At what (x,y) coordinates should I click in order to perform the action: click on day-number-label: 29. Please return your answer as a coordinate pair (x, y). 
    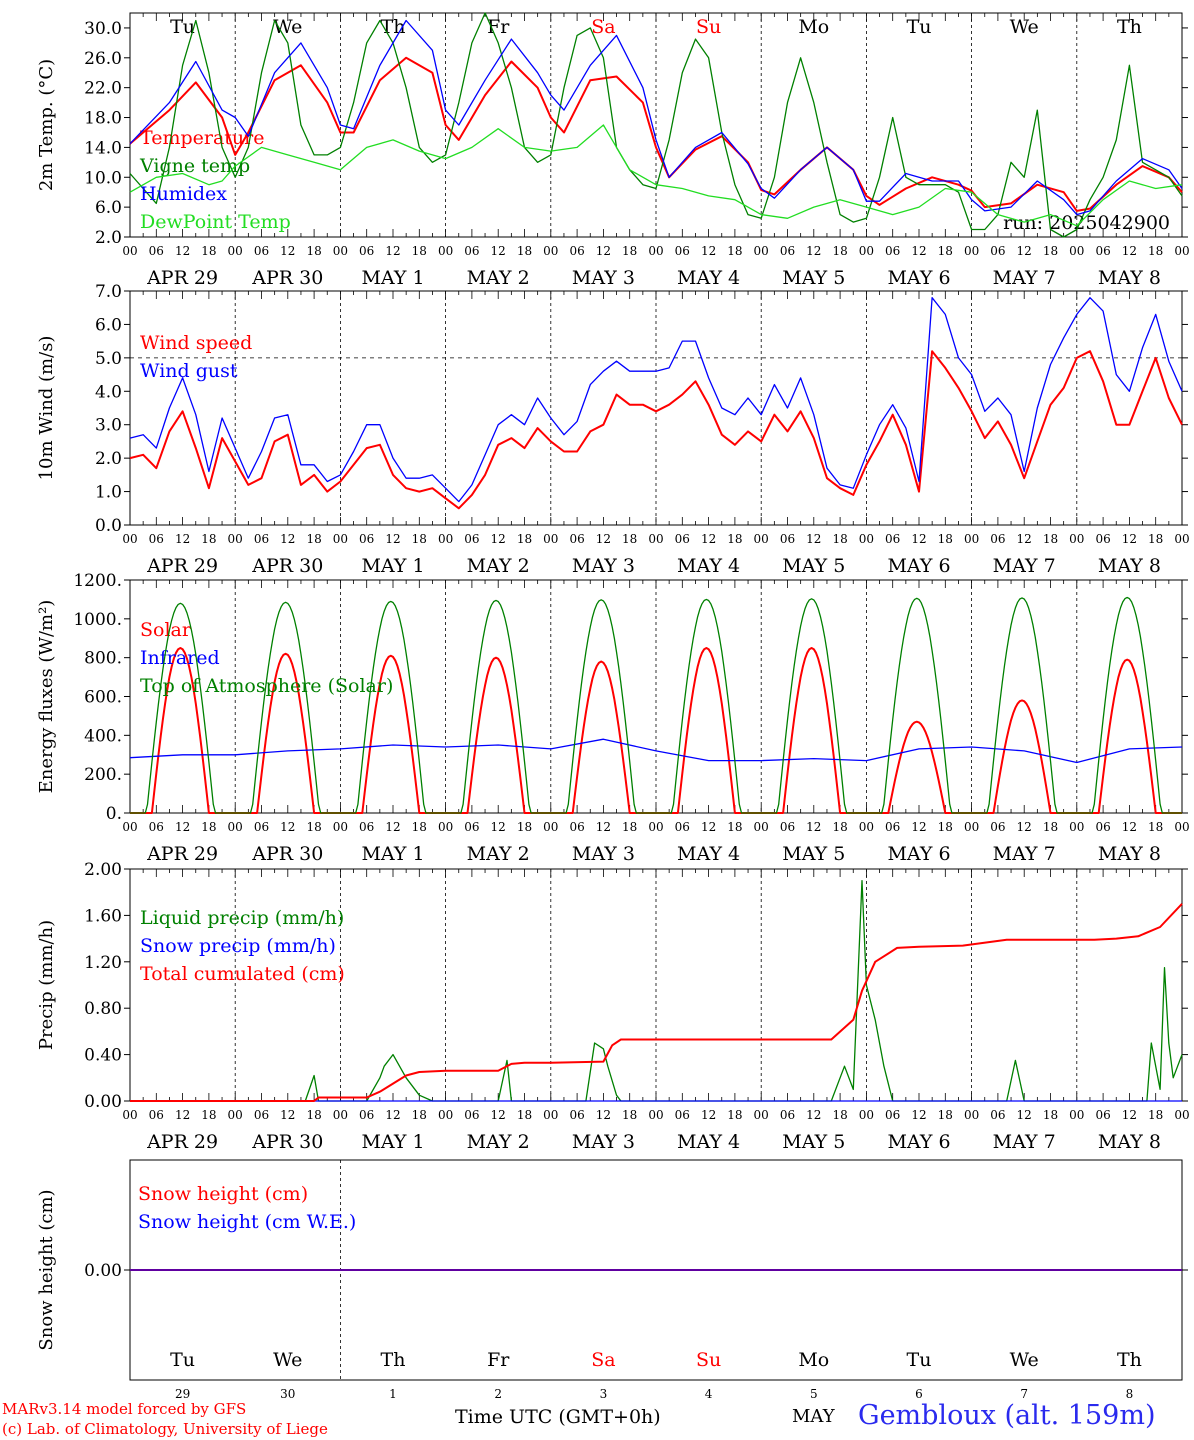
    Looking at the image, I should click on (182, 1394).